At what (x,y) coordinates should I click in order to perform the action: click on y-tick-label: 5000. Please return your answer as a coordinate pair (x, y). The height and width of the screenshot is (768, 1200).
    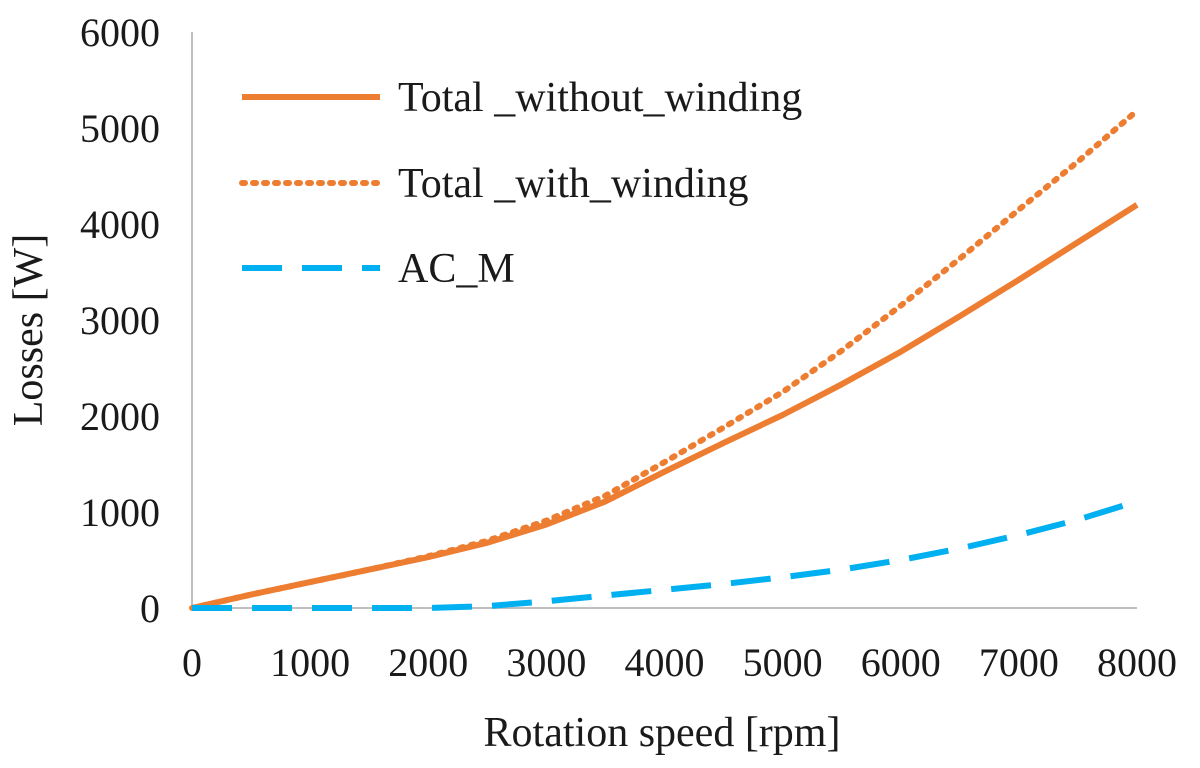
    Looking at the image, I should click on (120, 128).